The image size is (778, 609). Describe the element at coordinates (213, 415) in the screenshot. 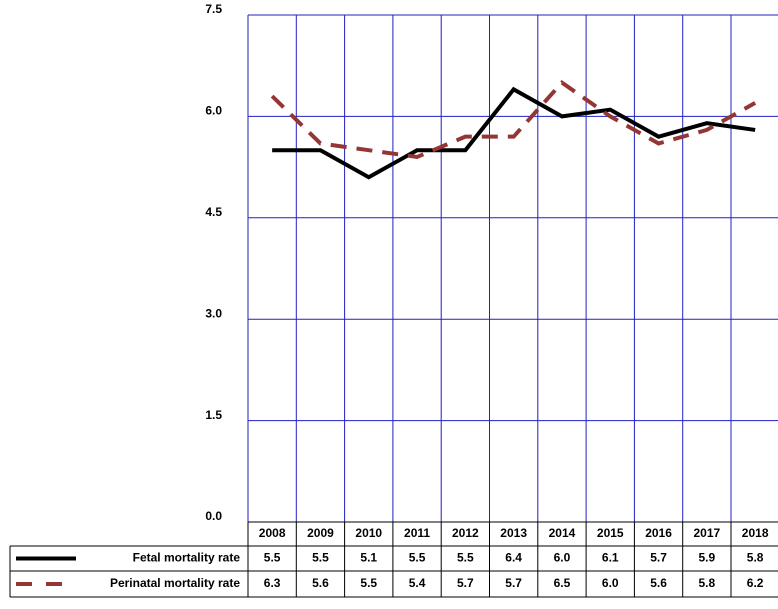

I see `y-tick-label: 1.5` at that location.